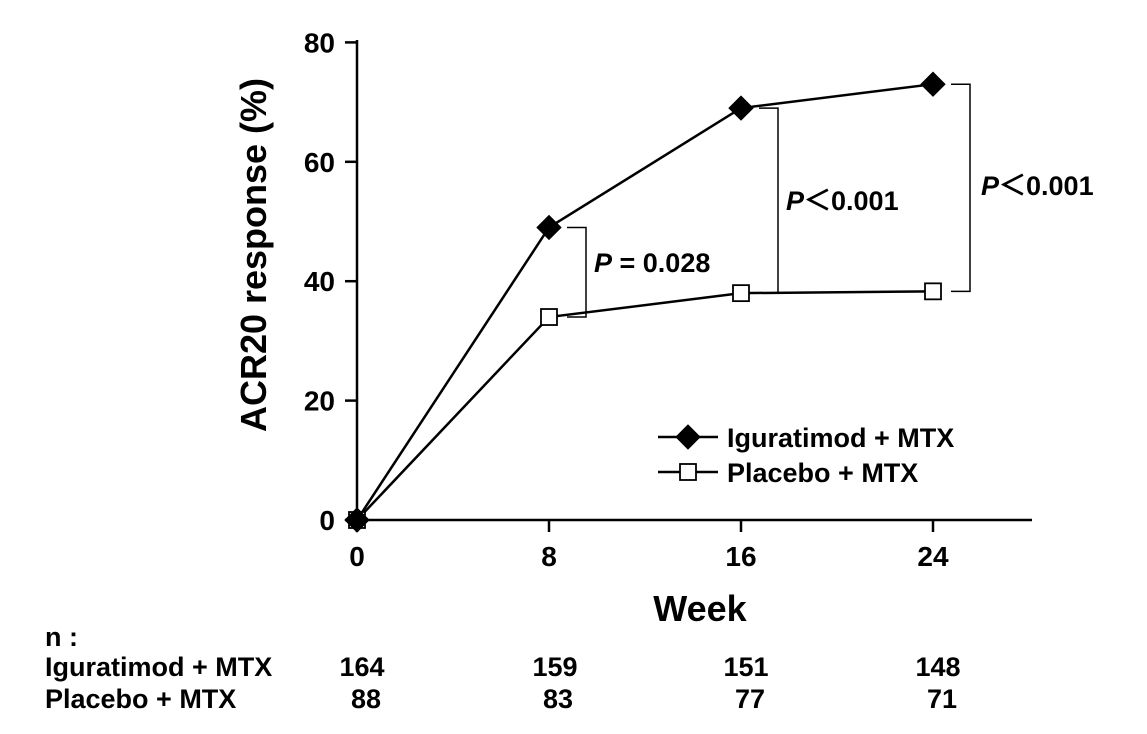 The width and height of the screenshot is (1147, 734). I want to click on legend-marker-iguratimod, so click(688, 437).